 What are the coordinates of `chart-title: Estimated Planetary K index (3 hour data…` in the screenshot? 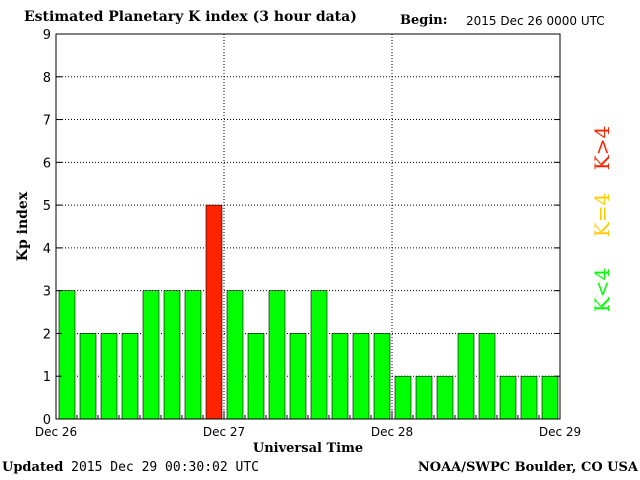 It's located at (190, 17).